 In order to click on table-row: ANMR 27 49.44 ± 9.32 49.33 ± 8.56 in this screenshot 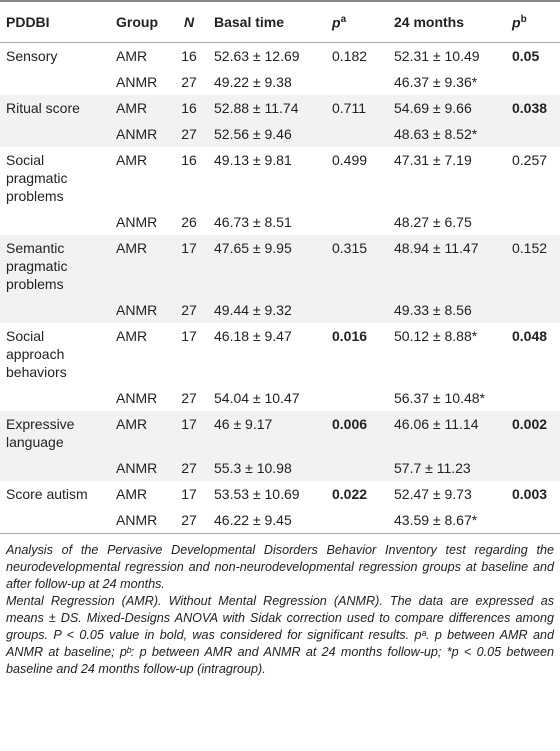, I will do `click(280, 309)`.